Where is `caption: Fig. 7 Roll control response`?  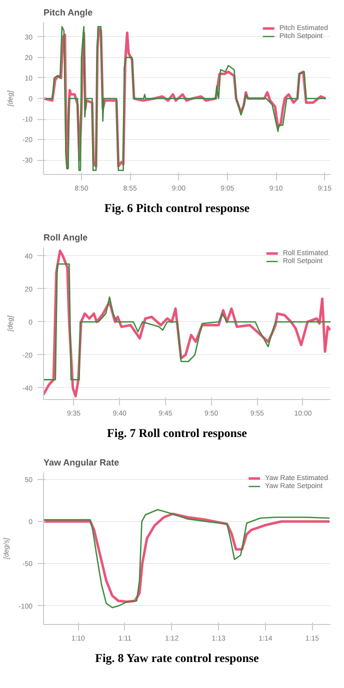 caption: Fig. 7 Roll control response is located at coordinates (177, 433).